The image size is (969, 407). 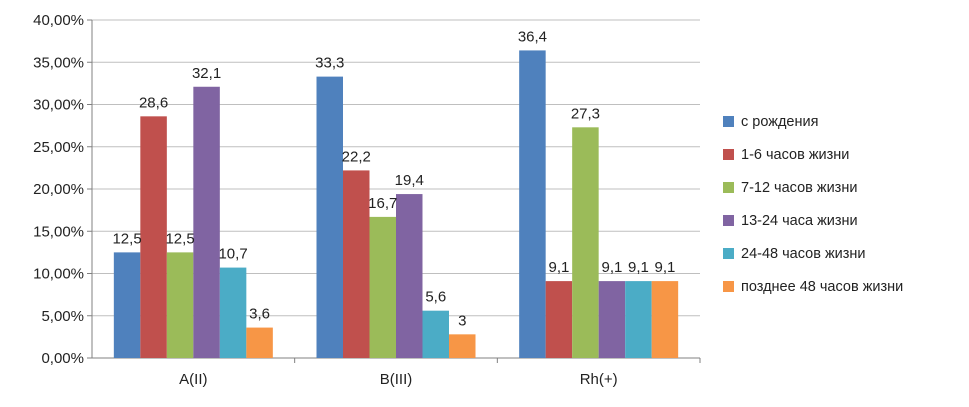 What do you see at coordinates (585, 113) in the screenshot?
I see `data-label: 27,3` at bounding box center [585, 113].